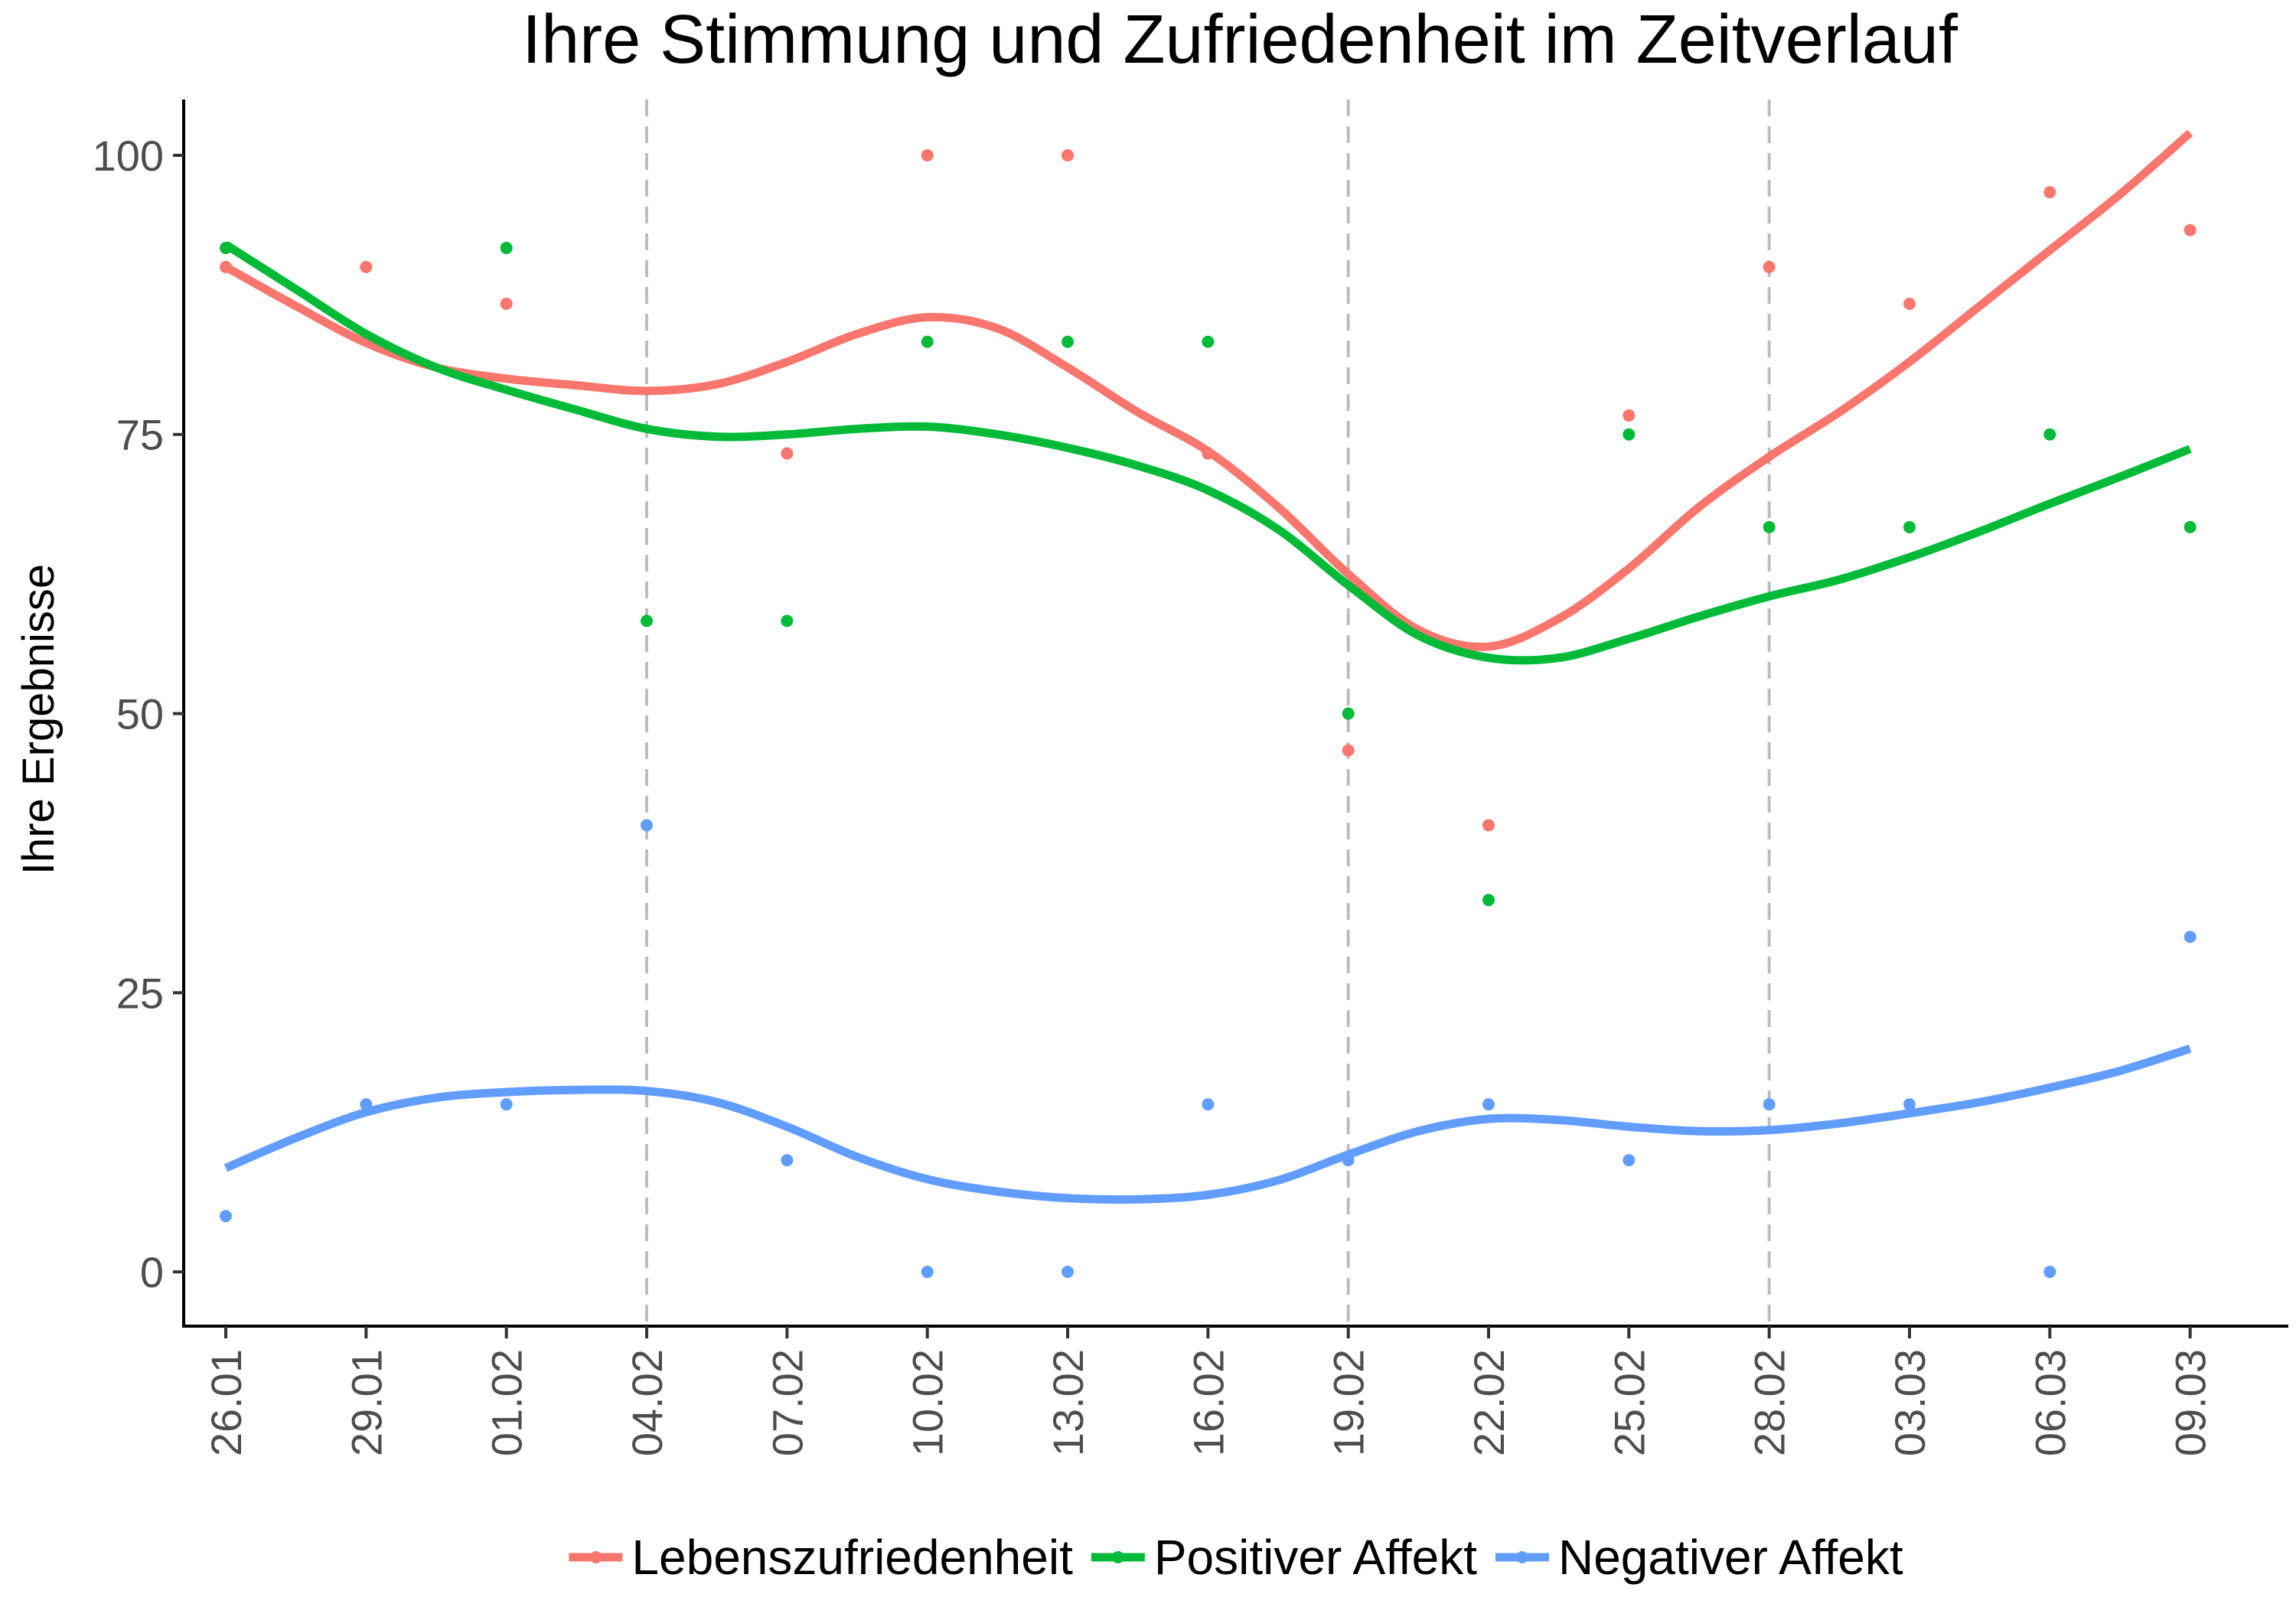 The height and width of the screenshot is (1607, 2296). Describe the element at coordinates (39, 719) in the screenshot. I see `y-axis-label: Ihre Ergebnisse` at that location.